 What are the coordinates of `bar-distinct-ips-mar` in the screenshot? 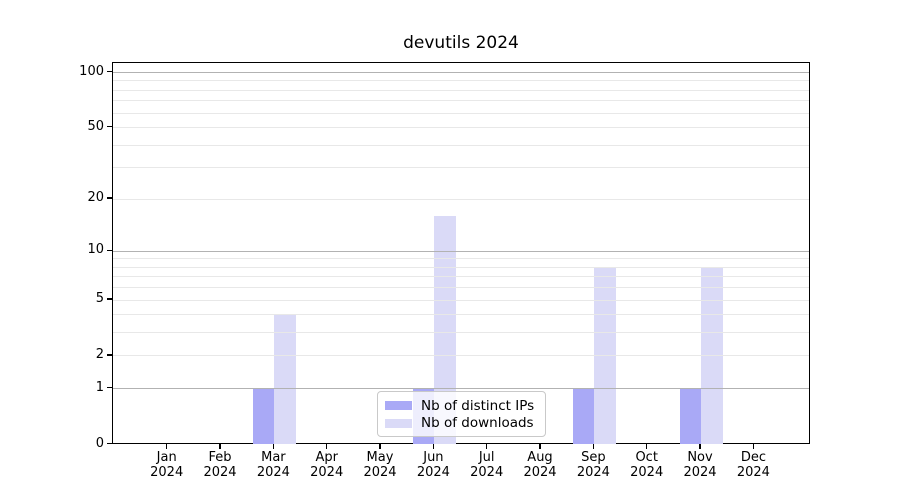 It's located at (263, 416).